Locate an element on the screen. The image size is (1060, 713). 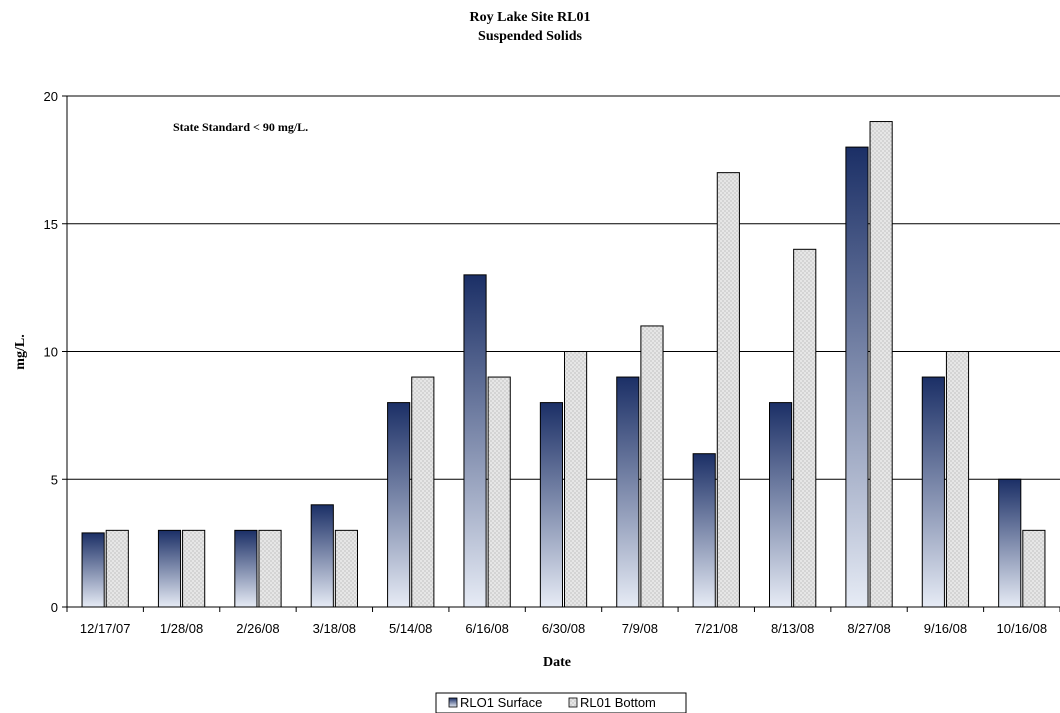
y-tick-label: 5 is located at coordinates (54, 479).